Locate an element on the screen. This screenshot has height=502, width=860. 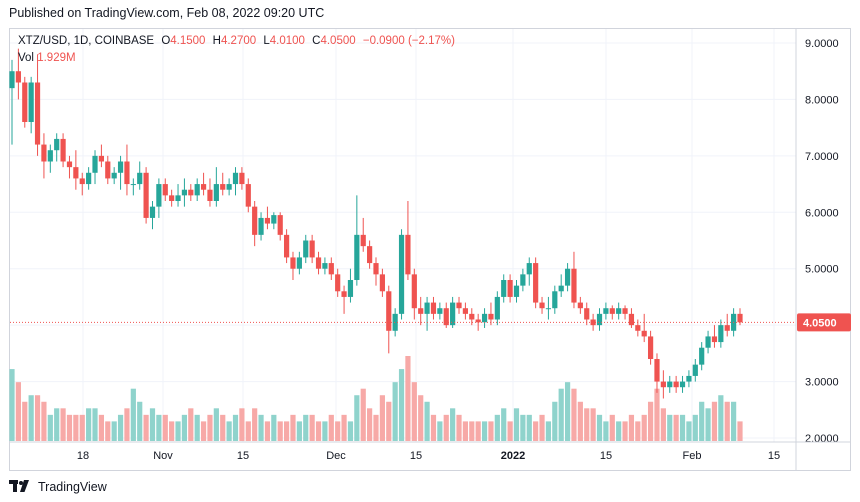
x-tick-label: Feb is located at coordinates (692, 456).